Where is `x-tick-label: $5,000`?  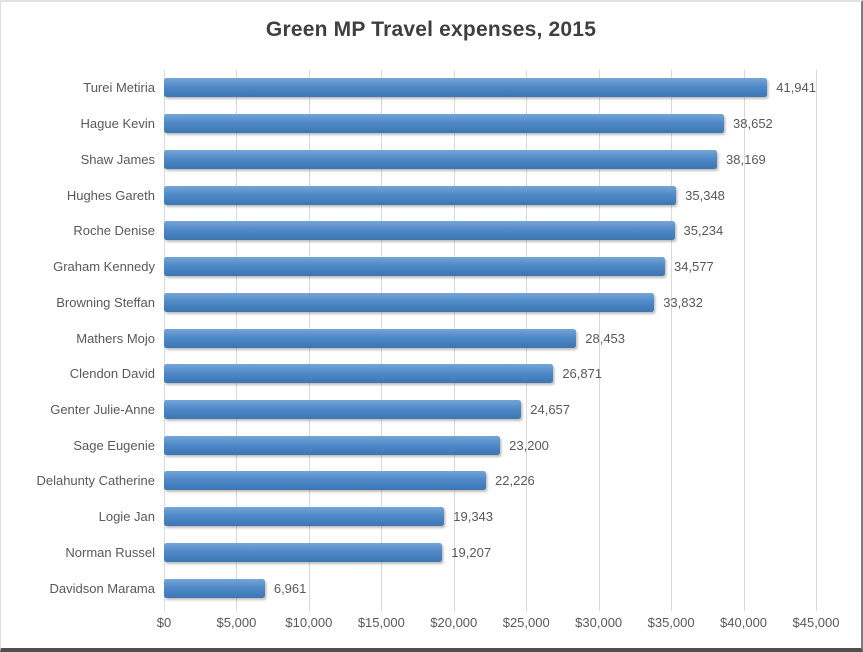
x-tick-label: $5,000 is located at coordinates (236, 622).